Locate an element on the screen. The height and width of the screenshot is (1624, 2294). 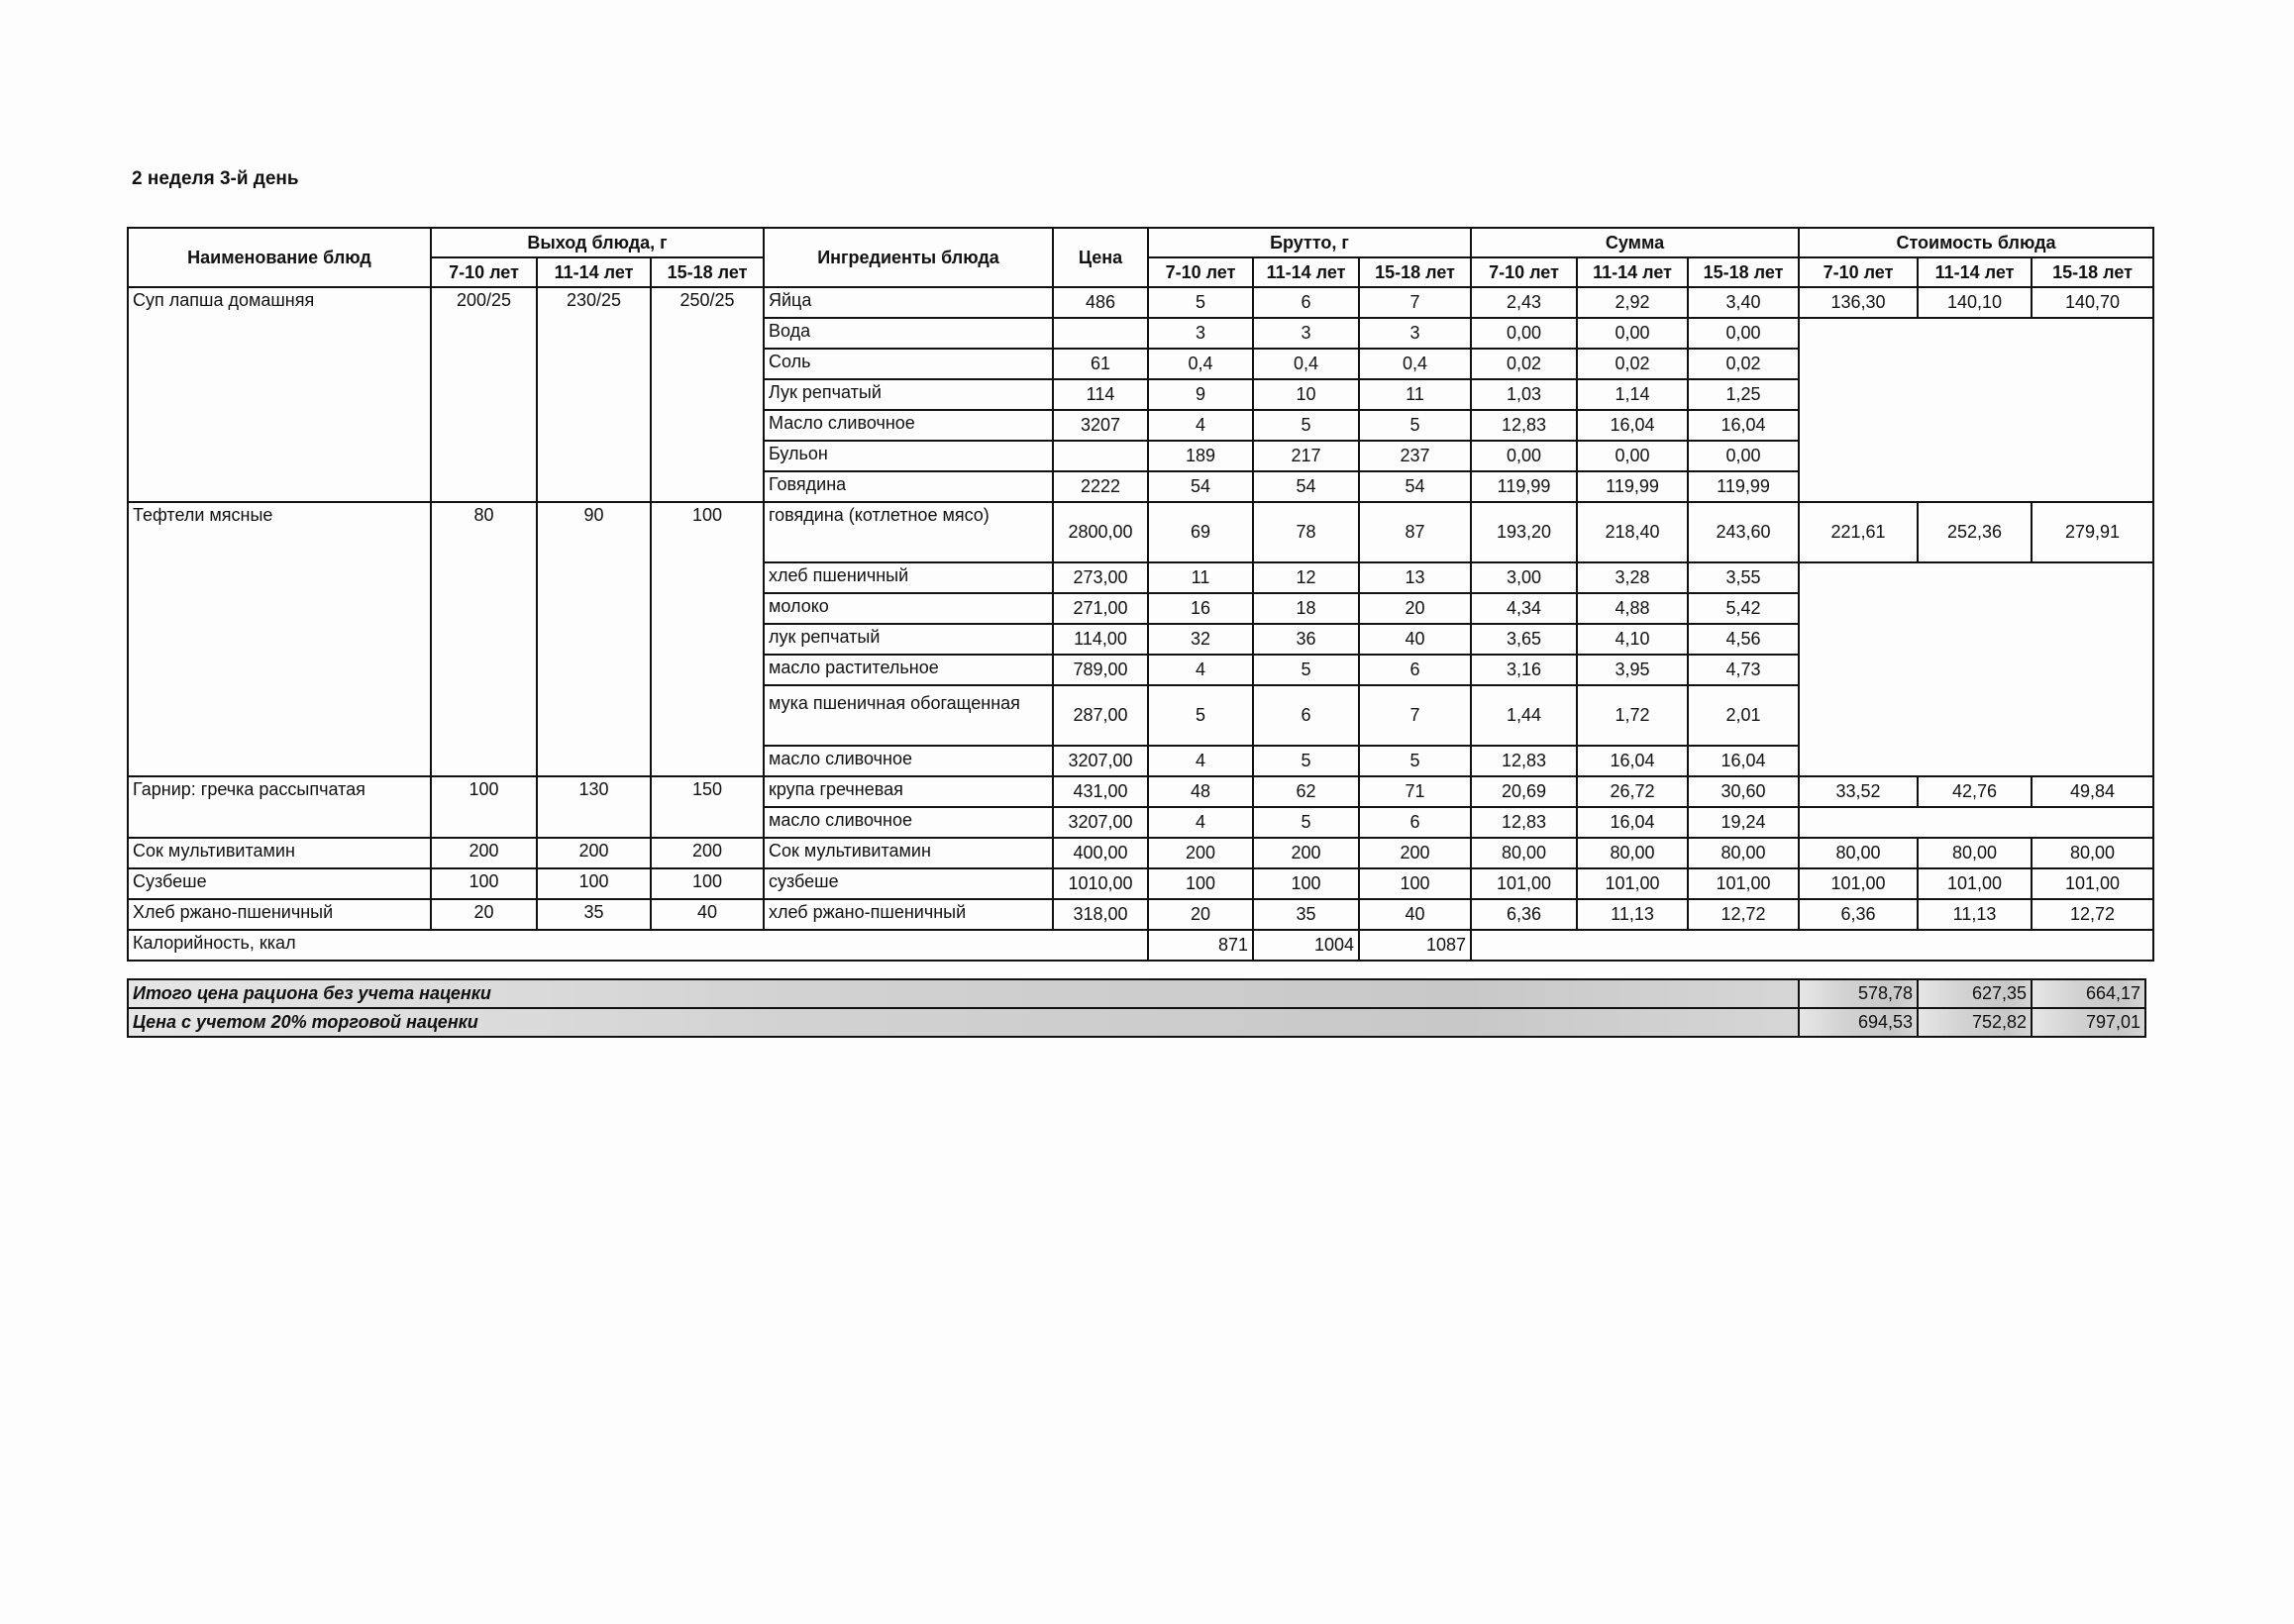
header-age-brutto: 11-14 лет is located at coordinates (1306, 272).